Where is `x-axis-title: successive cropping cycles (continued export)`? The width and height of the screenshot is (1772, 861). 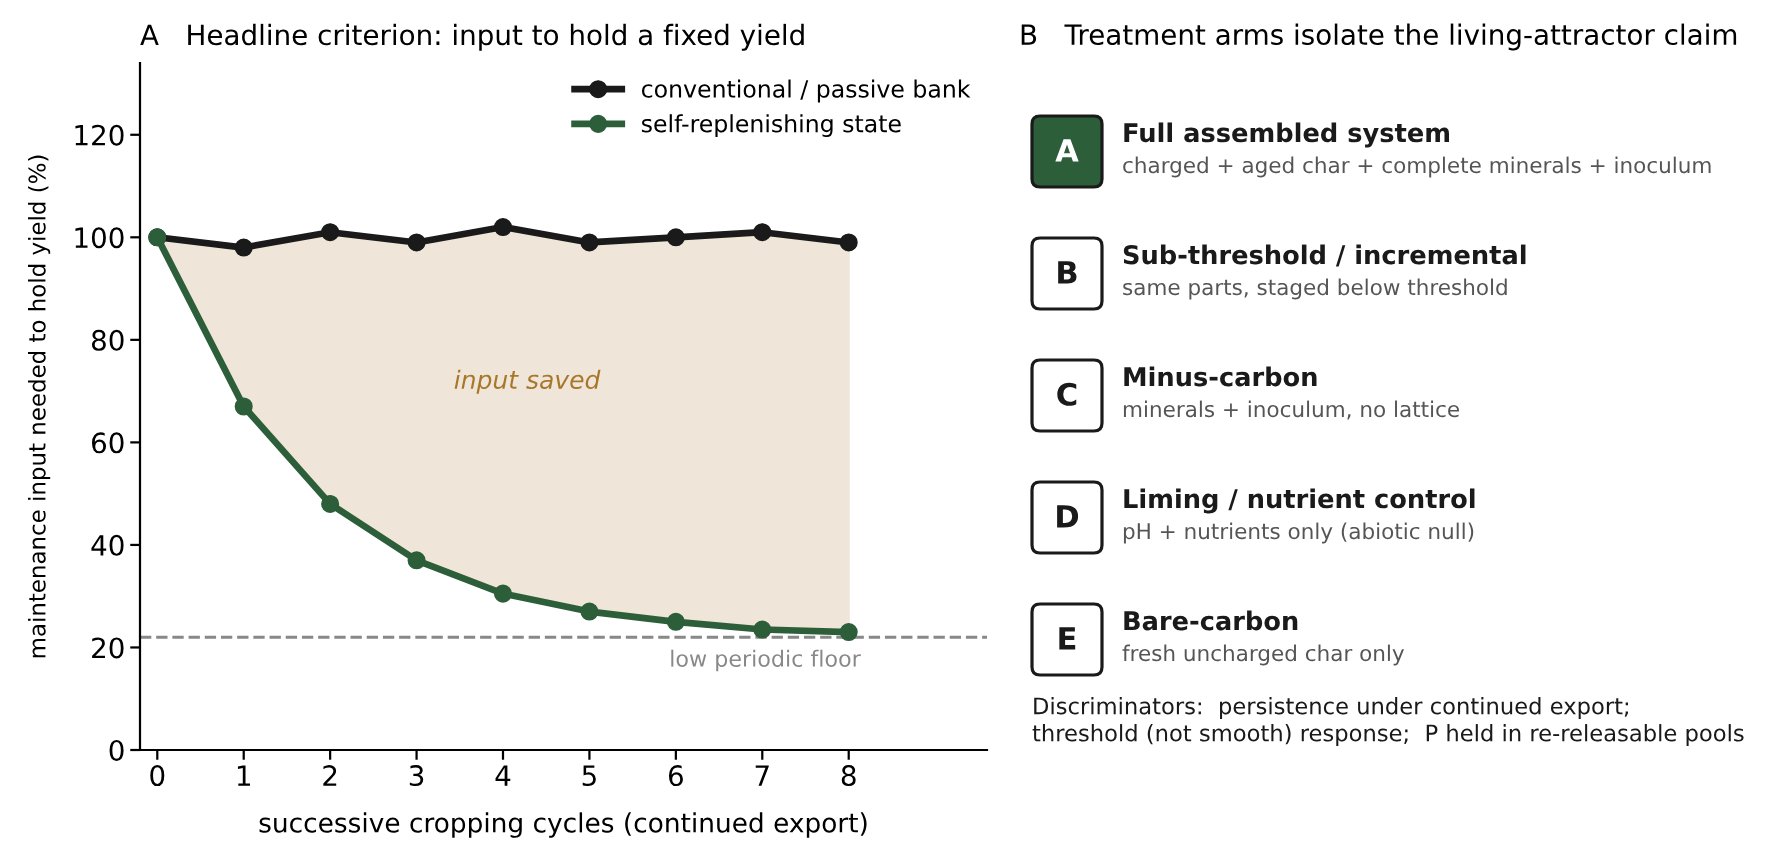 x-axis-title: successive cropping cycles (continued export) is located at coordinates (563, 825).